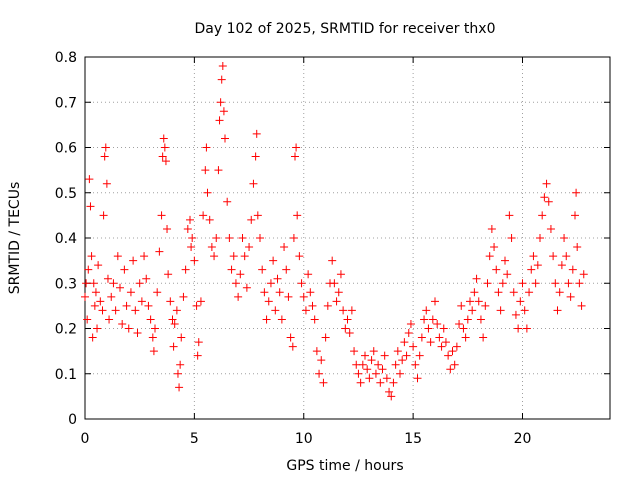 This screenshot has height=480, width=640. Describe the element at coordinates (72, 420) in the screenshot. I see `y-tick-label-0: 0` at that location.